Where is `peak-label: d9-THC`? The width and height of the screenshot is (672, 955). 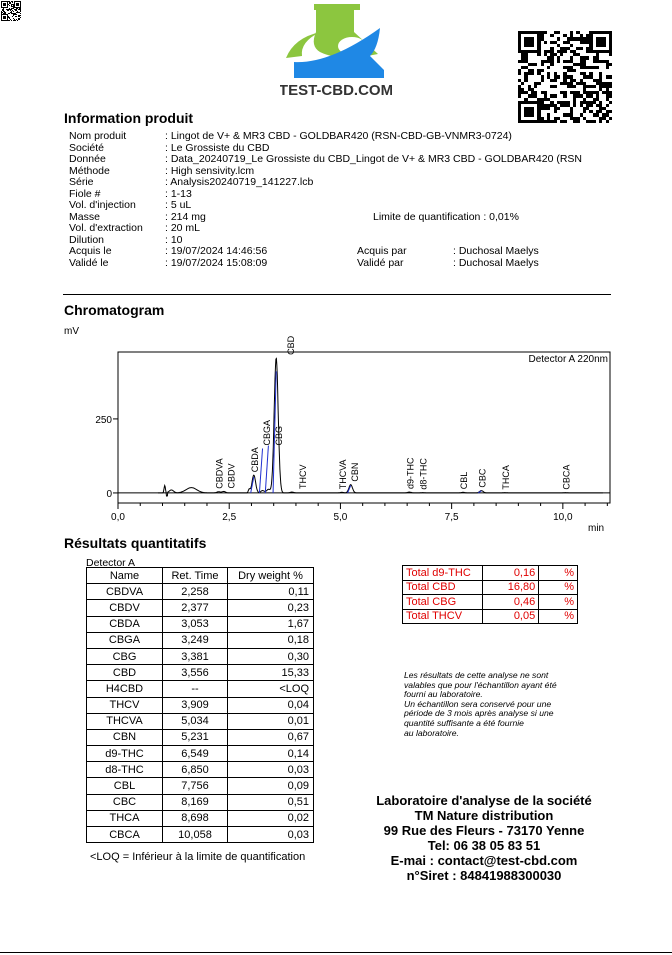
peak-label: d9-THC is located at coordinates (410, 473).